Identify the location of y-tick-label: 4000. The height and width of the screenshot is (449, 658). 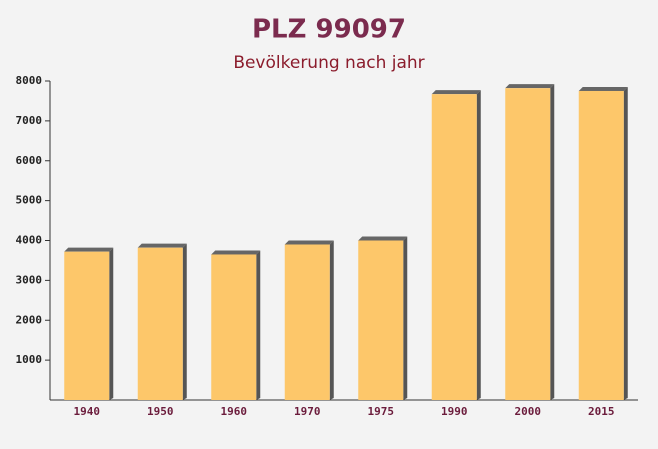
(29, 240).